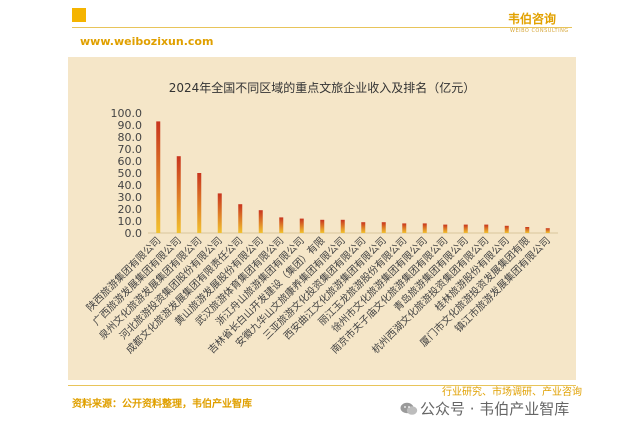  What do you see at coordinates (130, 221) in the screenshot?
I see `y-tick-label: 10.0` at bounding box center [130, 221].